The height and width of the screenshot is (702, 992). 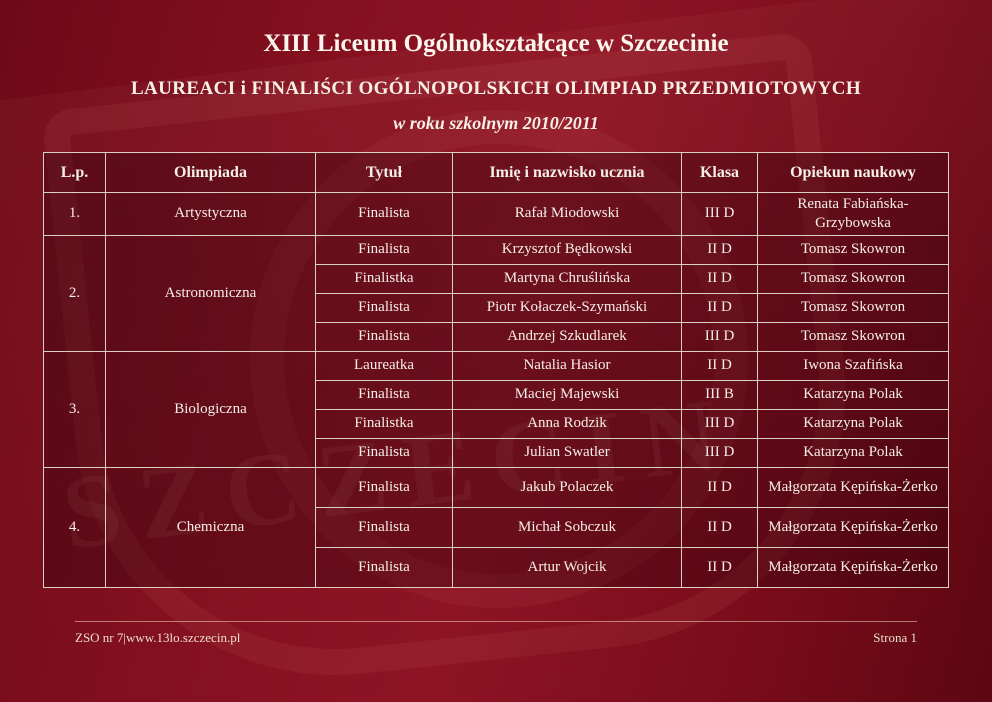 I want to click on student-cell: Piotr Kołaczek-Szymański, so click(x=567, y=307).